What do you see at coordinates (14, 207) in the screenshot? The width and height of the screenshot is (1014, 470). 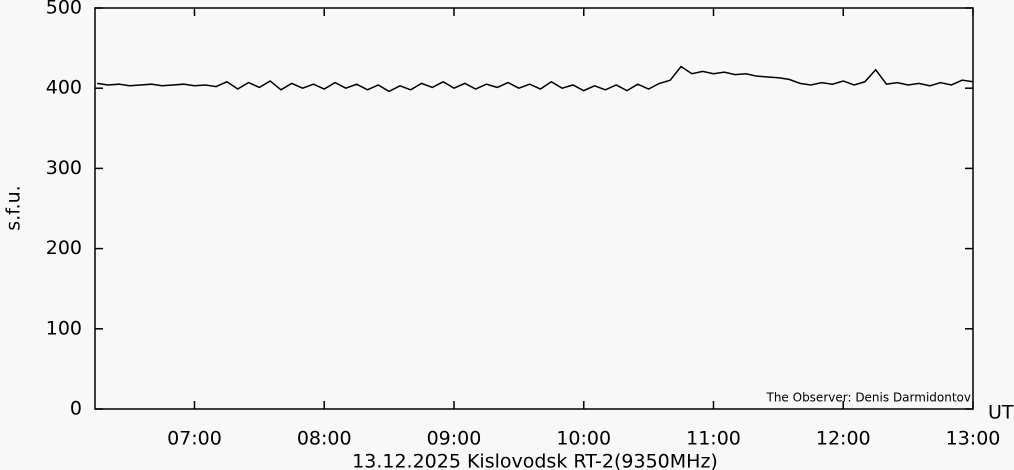 I see `y-axis-label: s.f.u.` at bounding box center [14, 207].